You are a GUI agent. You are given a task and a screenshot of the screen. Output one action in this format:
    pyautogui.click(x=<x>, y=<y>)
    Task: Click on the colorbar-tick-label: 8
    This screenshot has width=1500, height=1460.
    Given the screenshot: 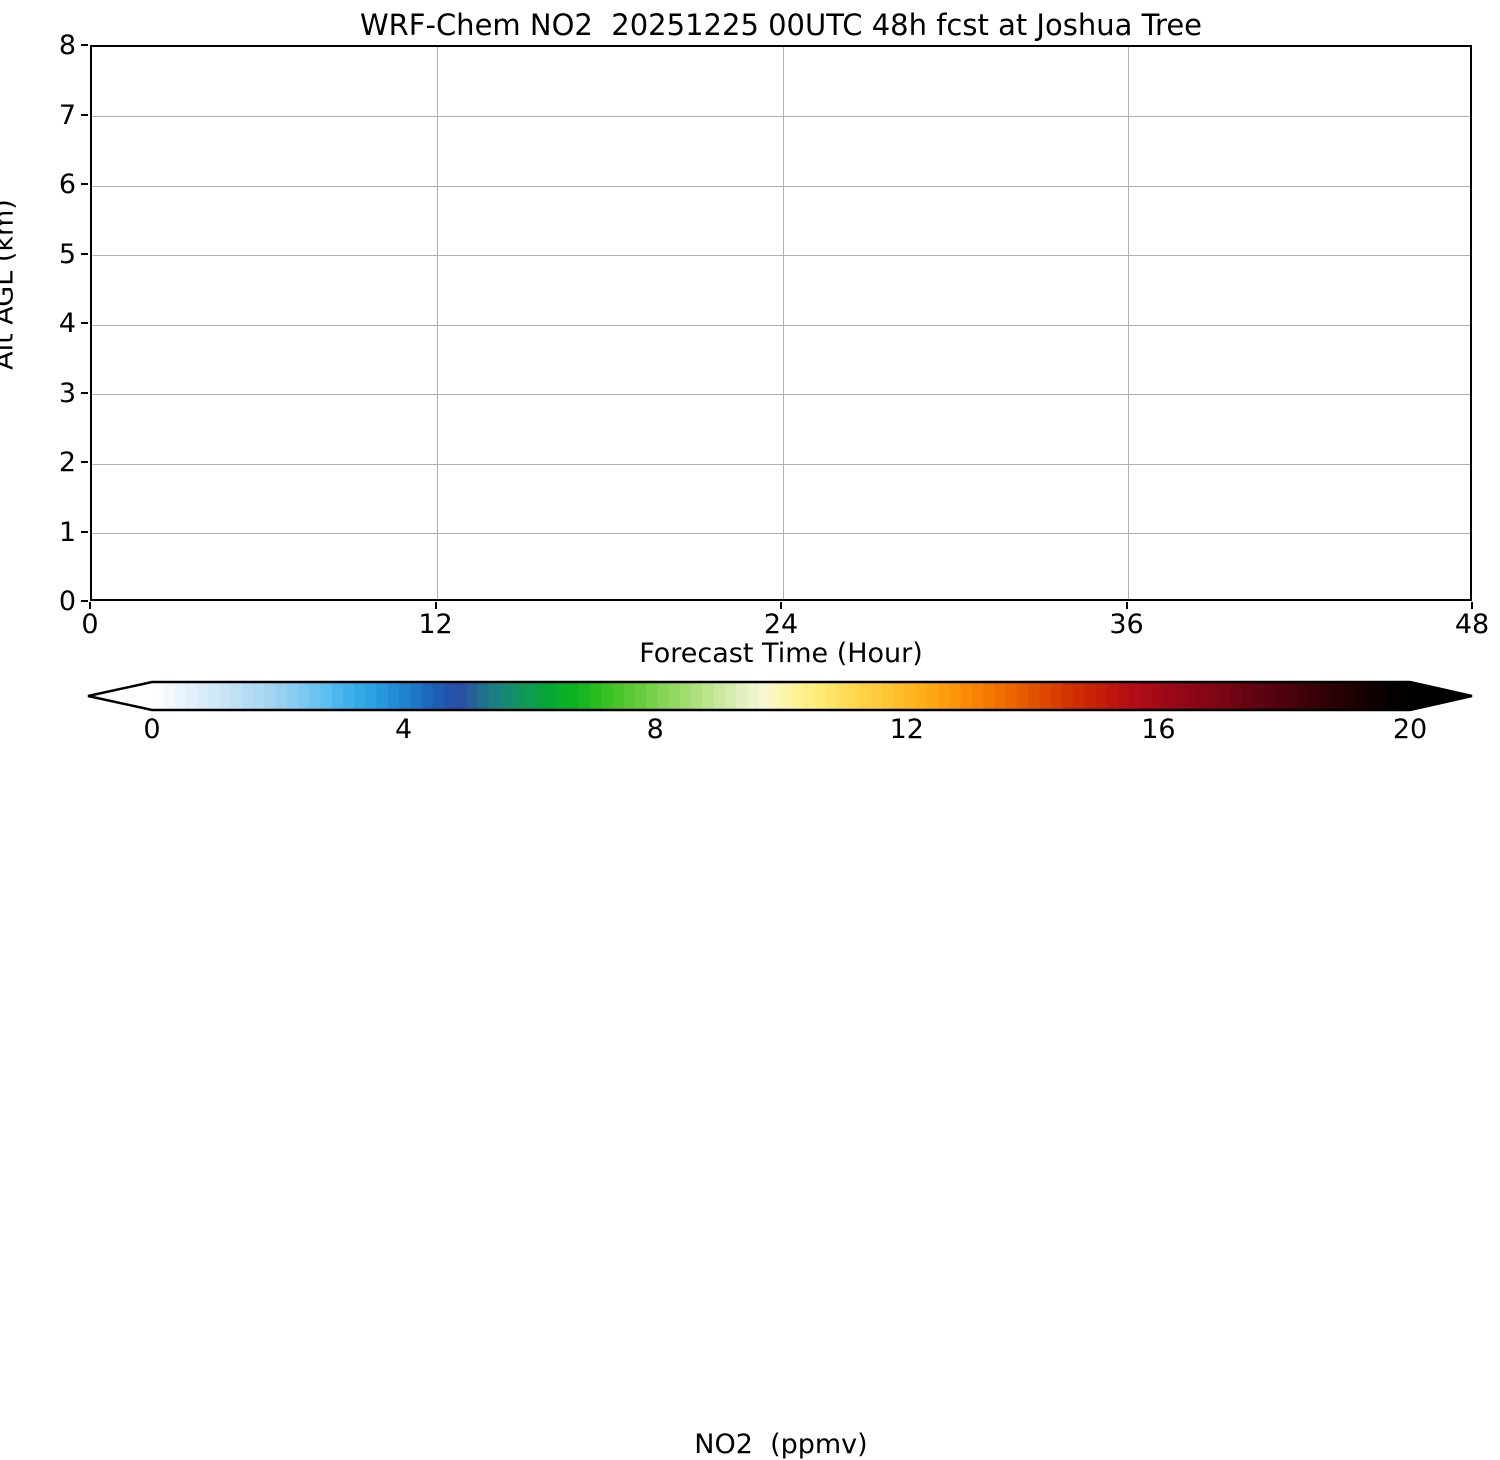 What is the action you would take?
    pyautogui.click(x=655, y=729)
    